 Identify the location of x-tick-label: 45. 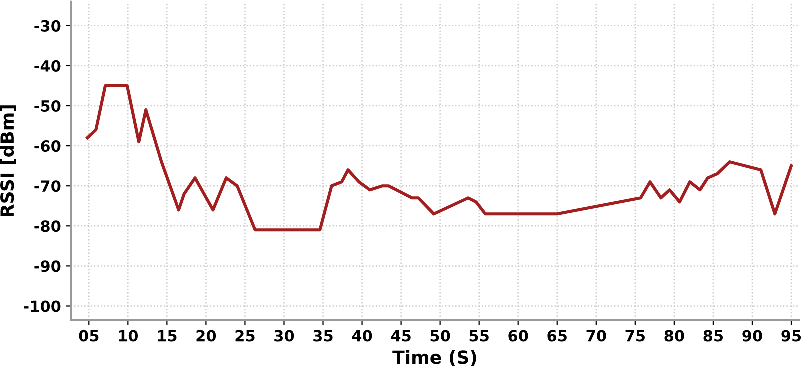
(401, 336).